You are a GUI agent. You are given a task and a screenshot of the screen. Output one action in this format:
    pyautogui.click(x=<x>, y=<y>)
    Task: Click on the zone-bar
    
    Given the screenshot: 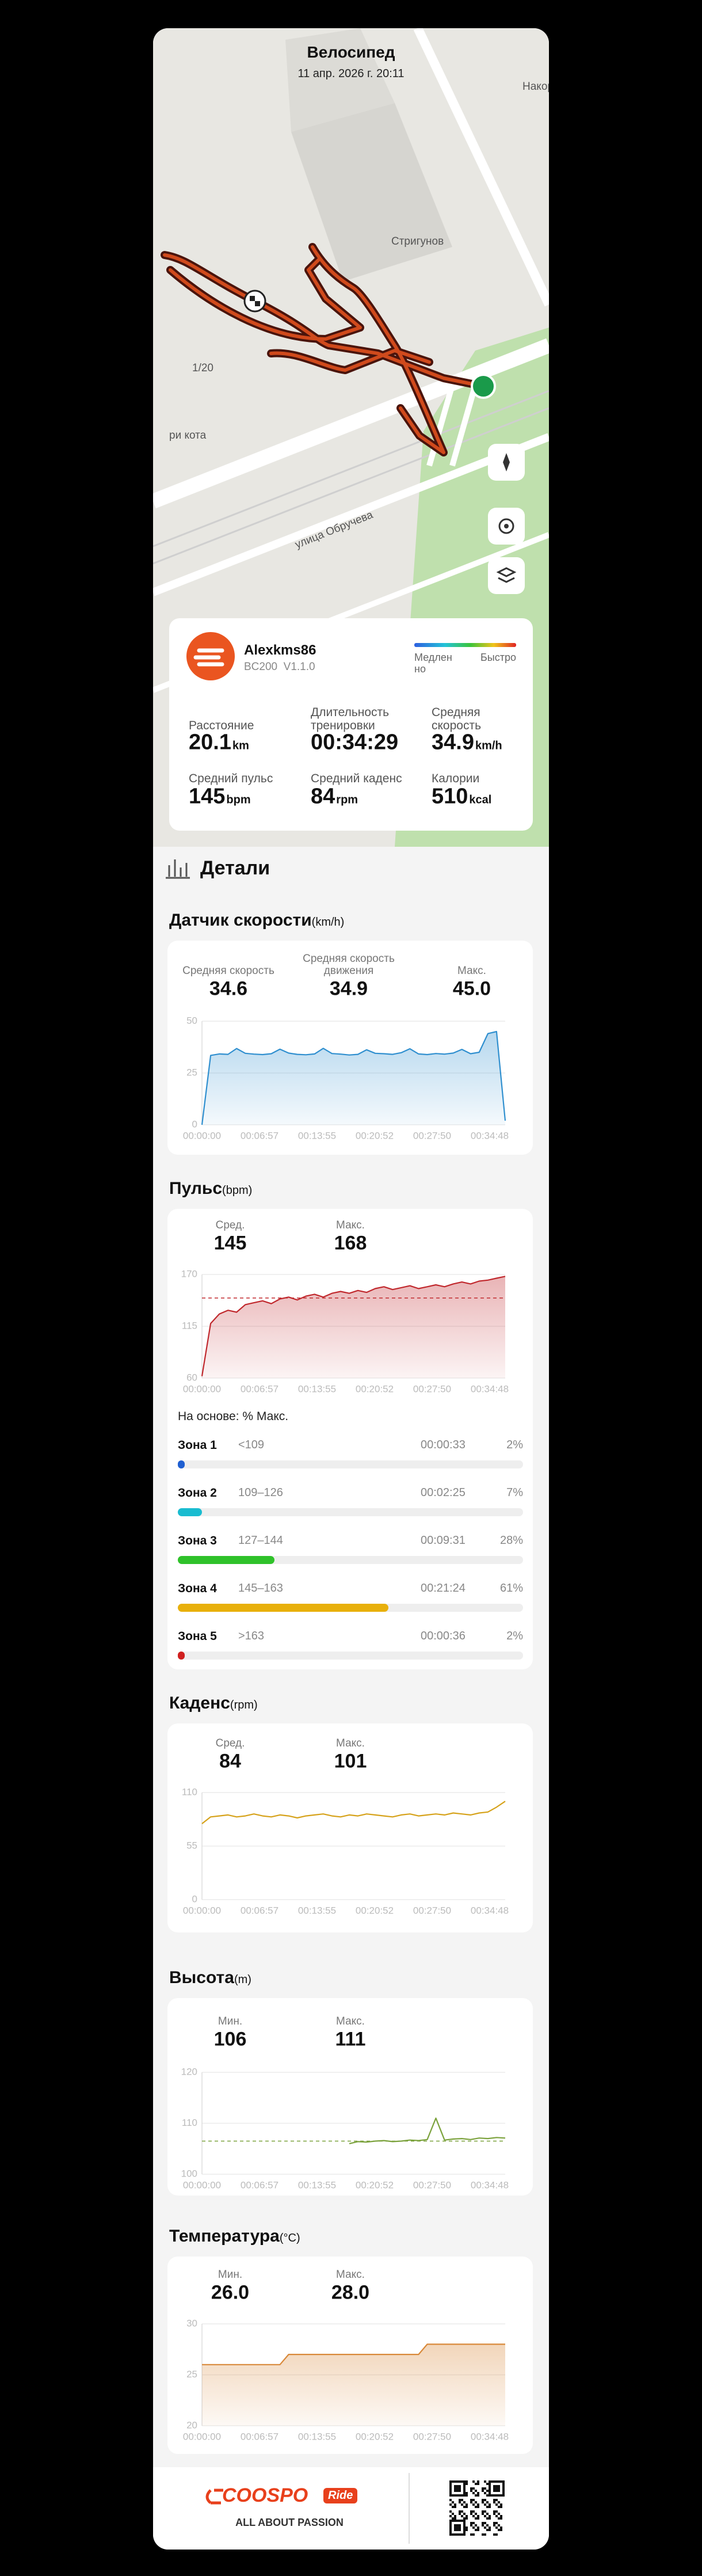 What is the action you would take?
    pyautogui.click(x=190, y=1512)
    